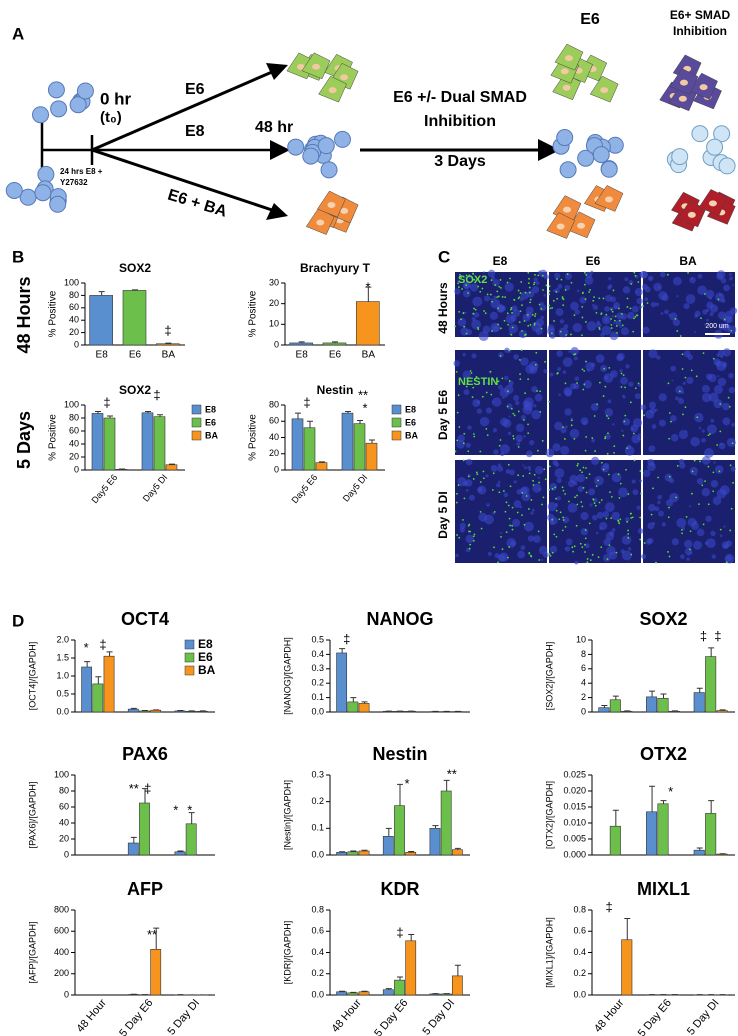 The height and width of the screenshot is (1036, 738). I want to click on chart-title: SOX2, so click(663, 619).